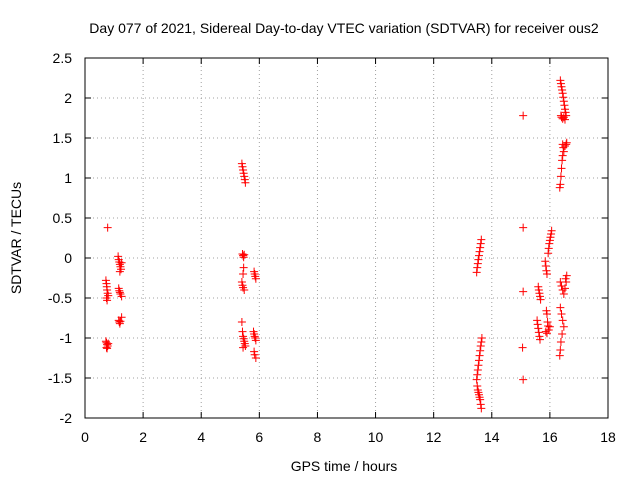  Describe the element at coordinates (492, 437) in the screenshot. I see `x-tick-label: 14` at that location.